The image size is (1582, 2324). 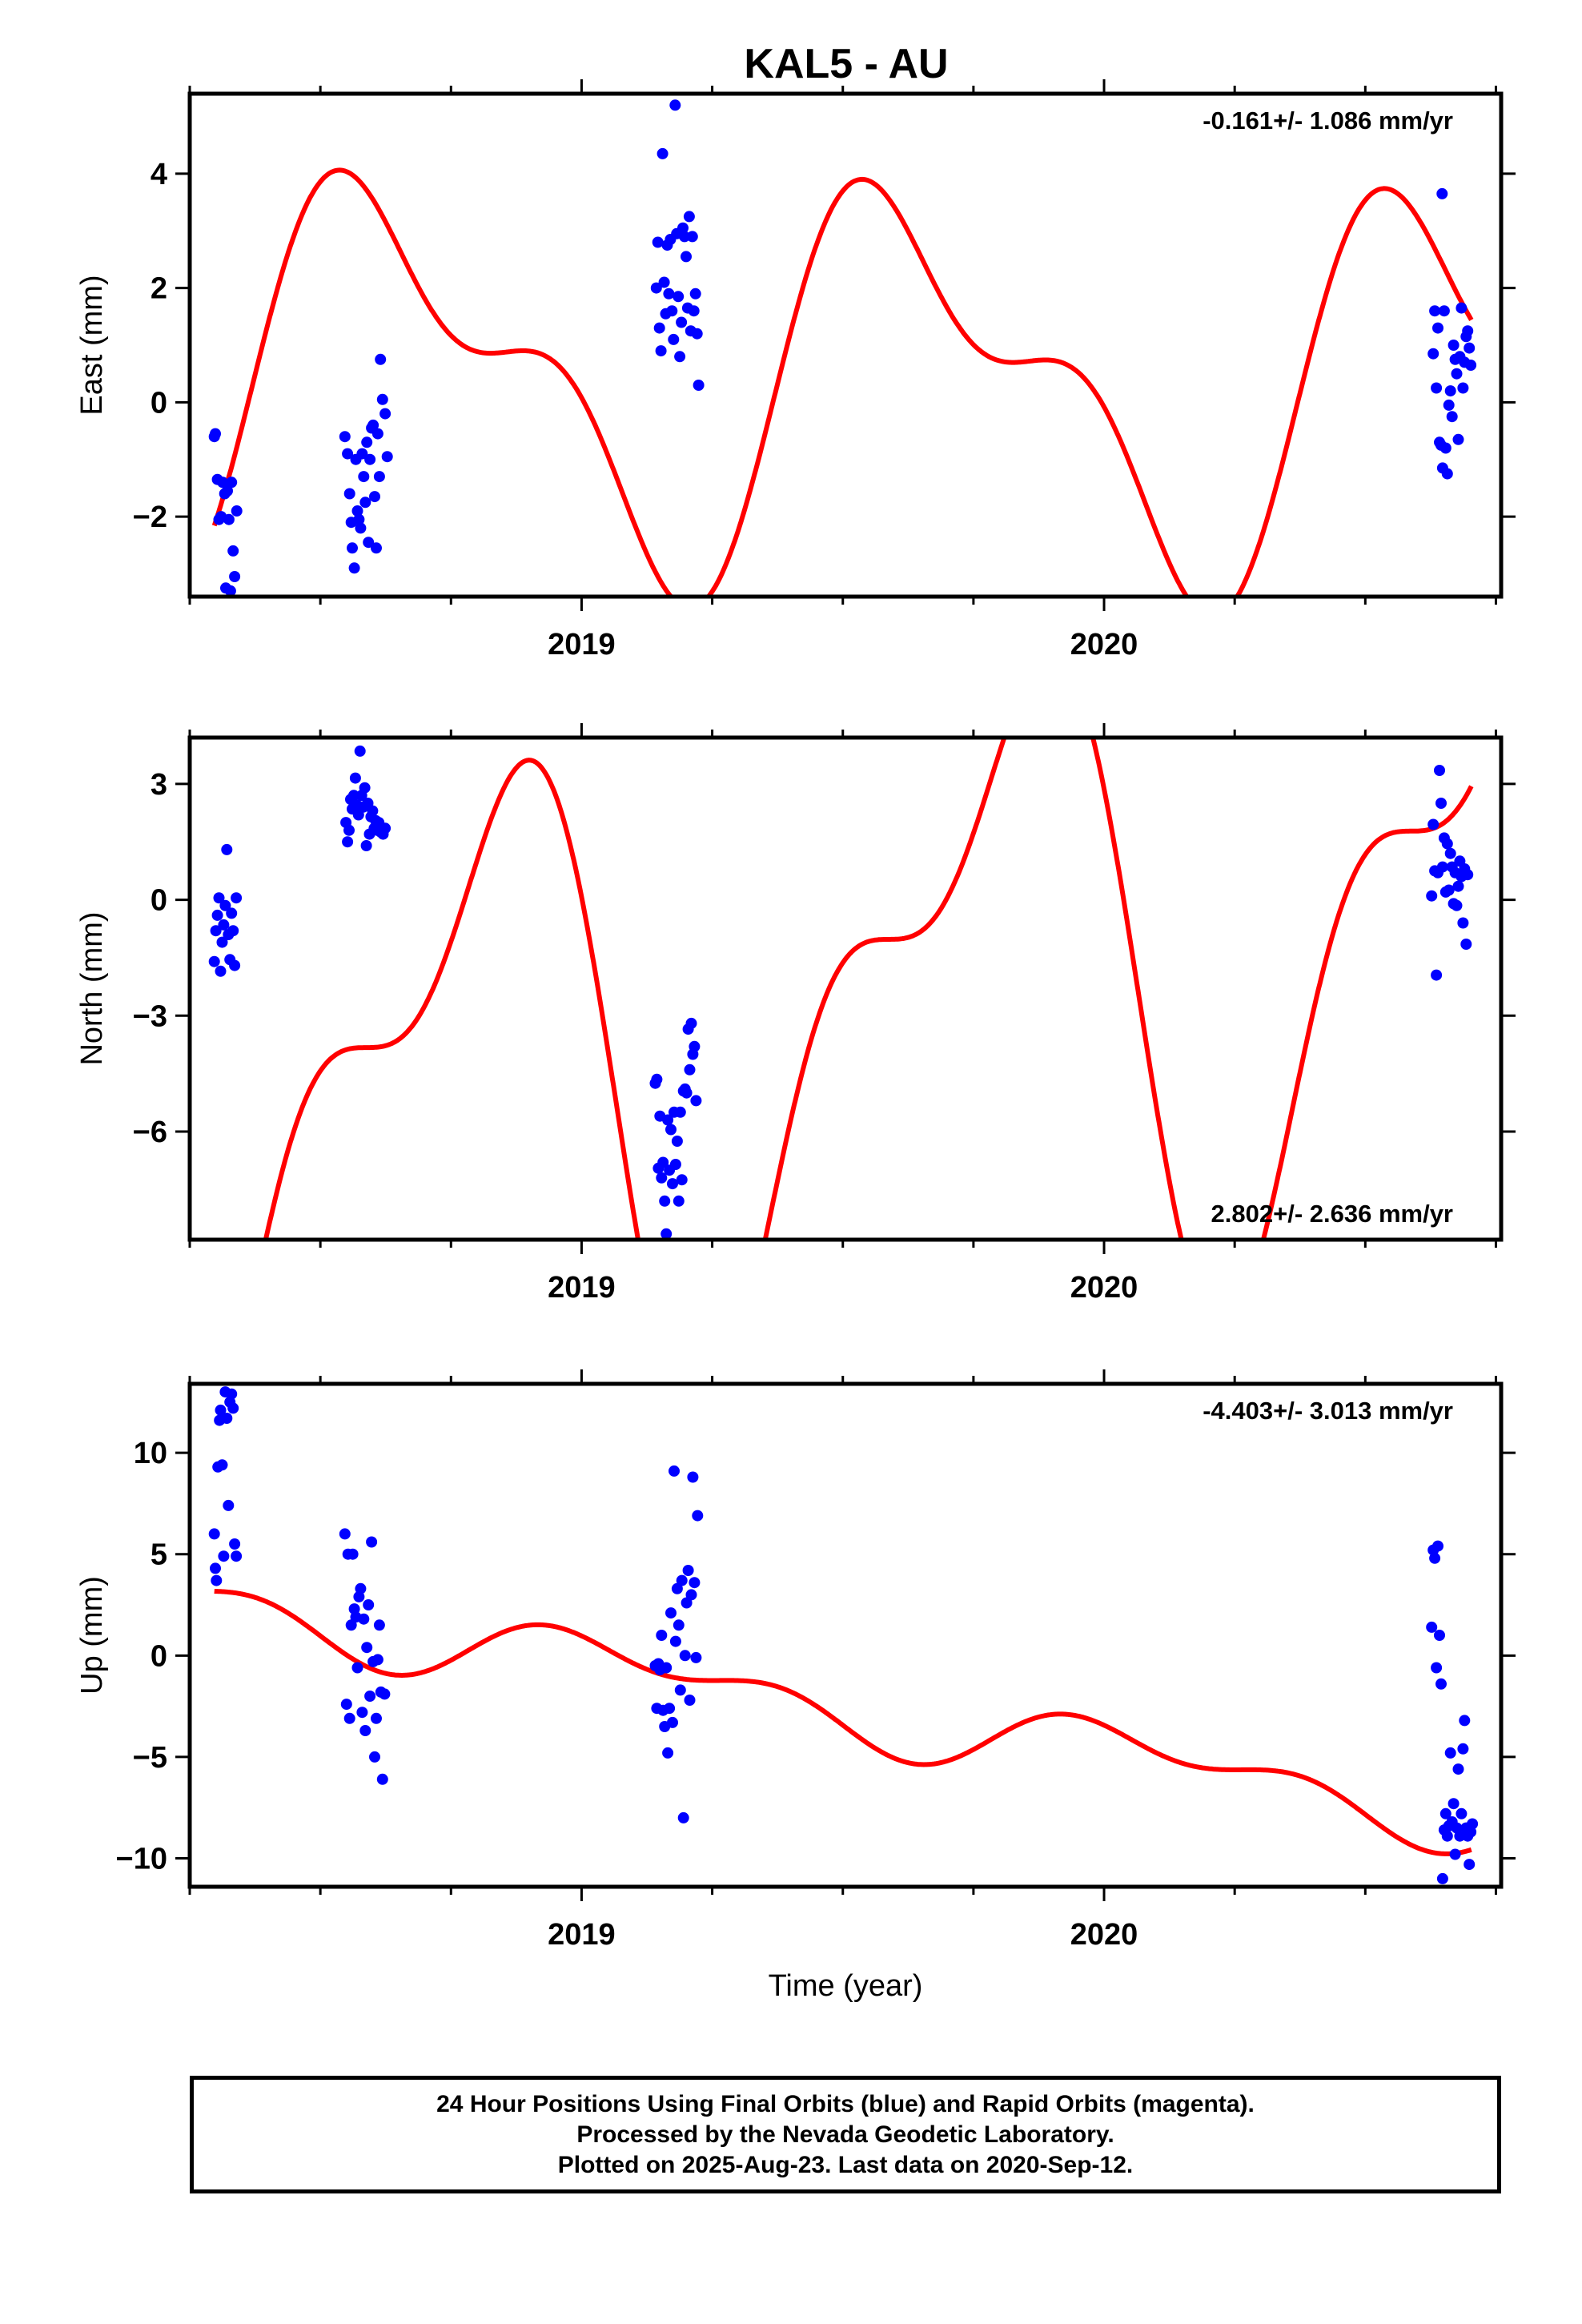 I want to click on y-tick-label: 2, so click(x=159, y=289).